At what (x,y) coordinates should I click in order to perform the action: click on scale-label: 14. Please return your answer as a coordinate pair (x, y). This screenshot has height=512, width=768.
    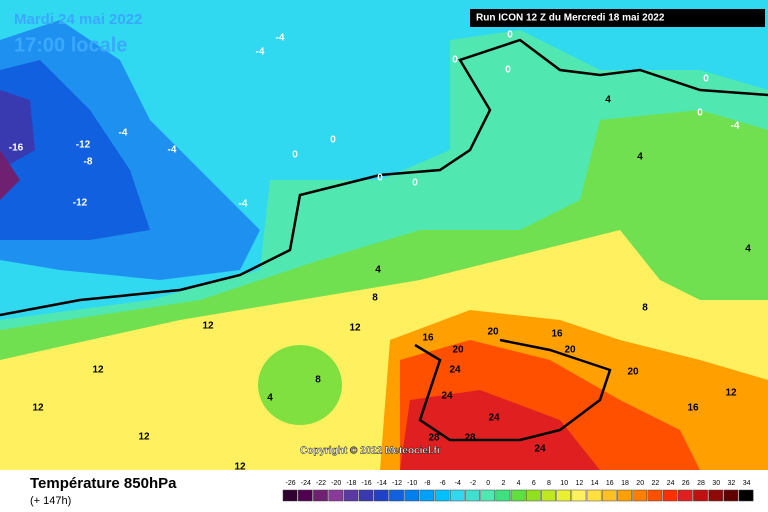
    Looking at the image, I should click on (595, 483).